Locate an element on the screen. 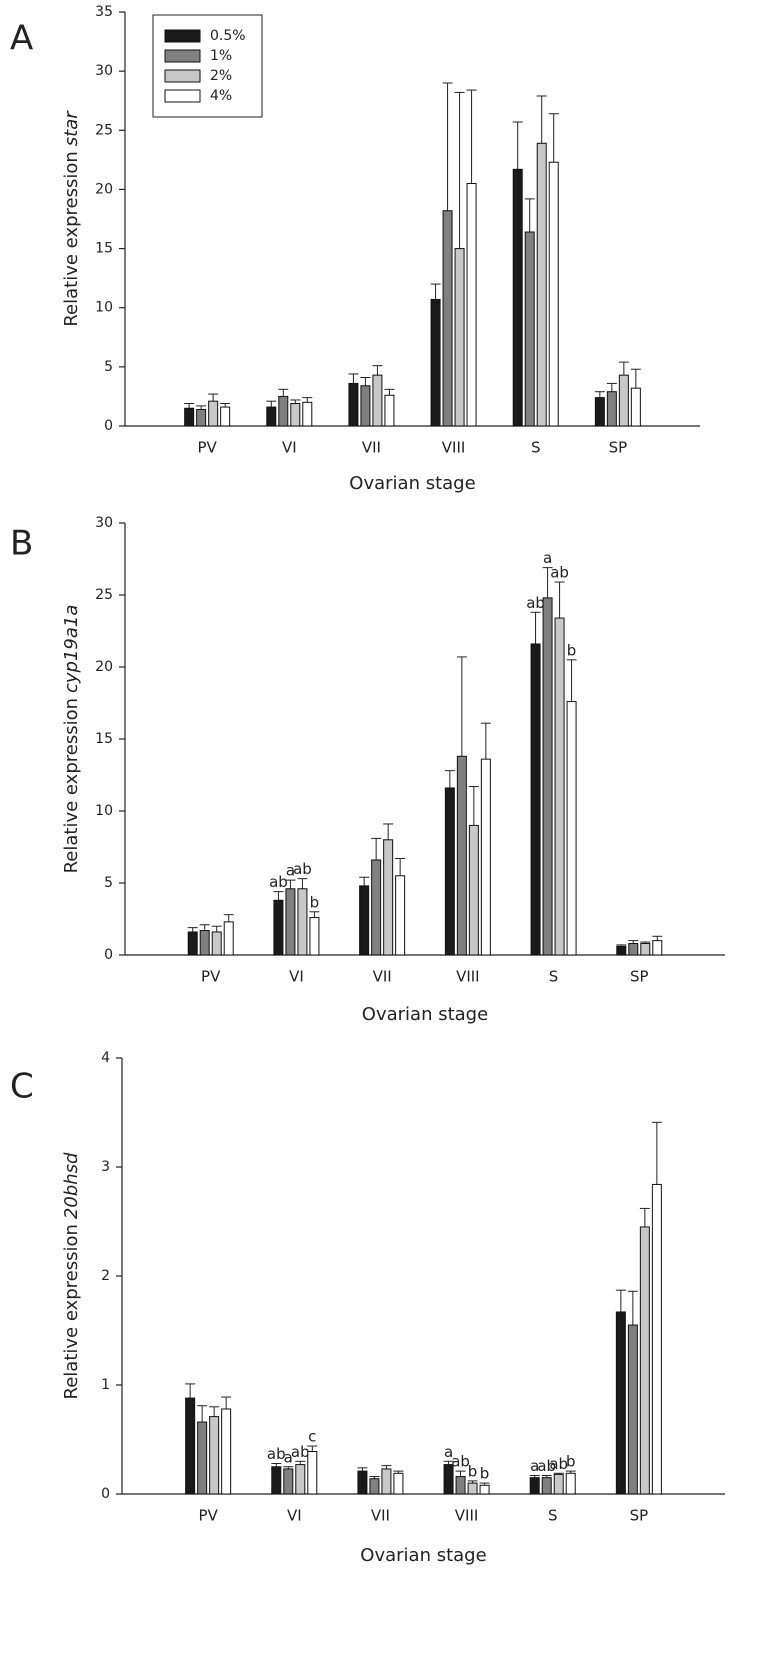 The width and height of the screenshot is (773, 1671). legend-label: 4% is located at coordinates (221, 96).